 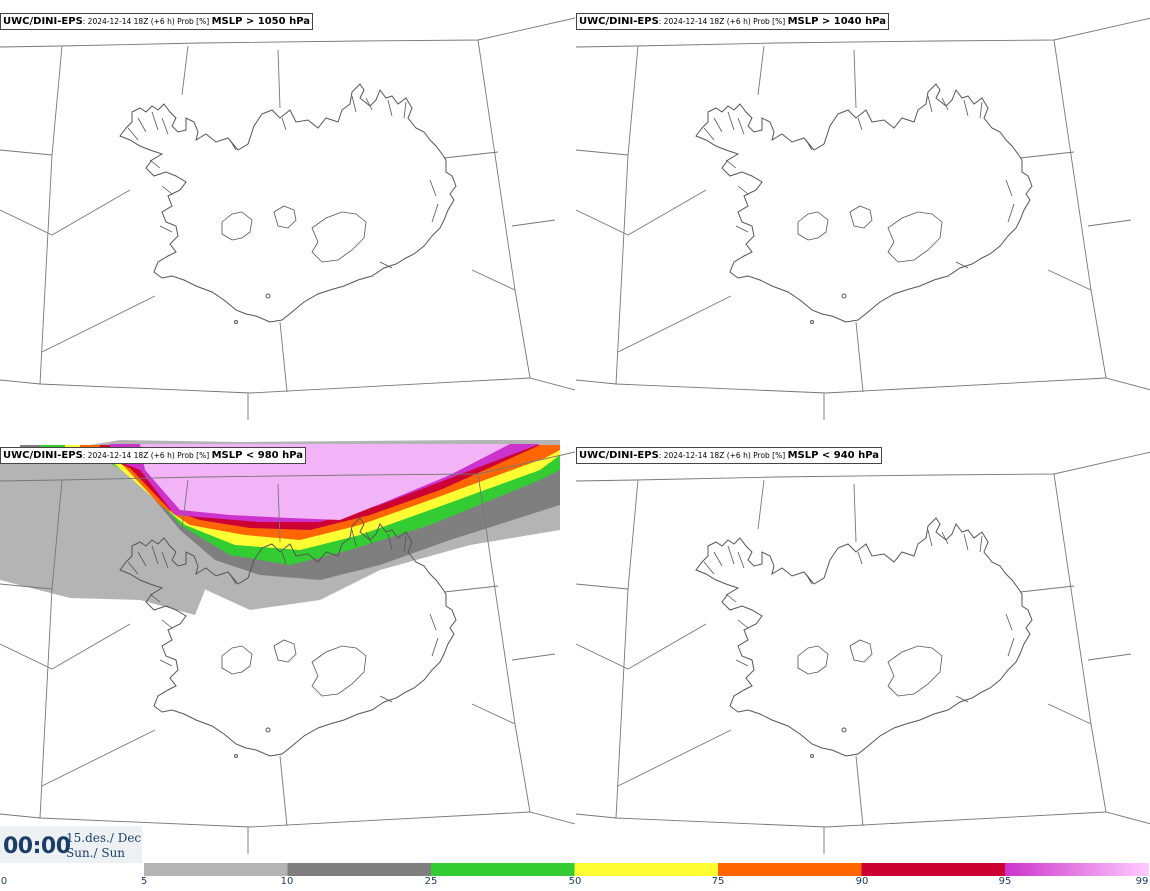 What do you see at coordinates (37, 846) in the screenshot?
I see `valid-time-clock: 00:00` at bounding box center [37, 846].